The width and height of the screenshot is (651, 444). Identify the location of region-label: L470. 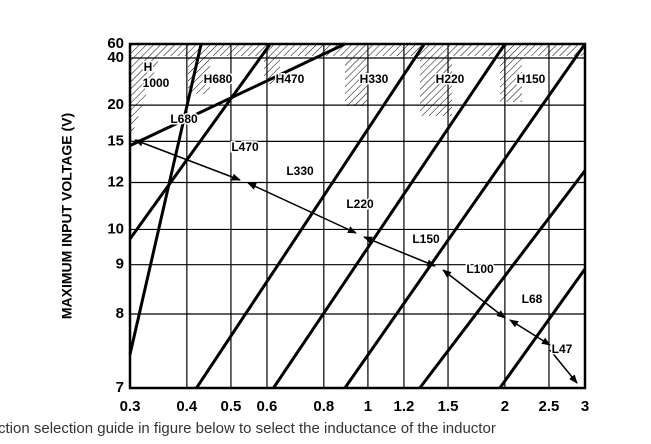
(245, 147).